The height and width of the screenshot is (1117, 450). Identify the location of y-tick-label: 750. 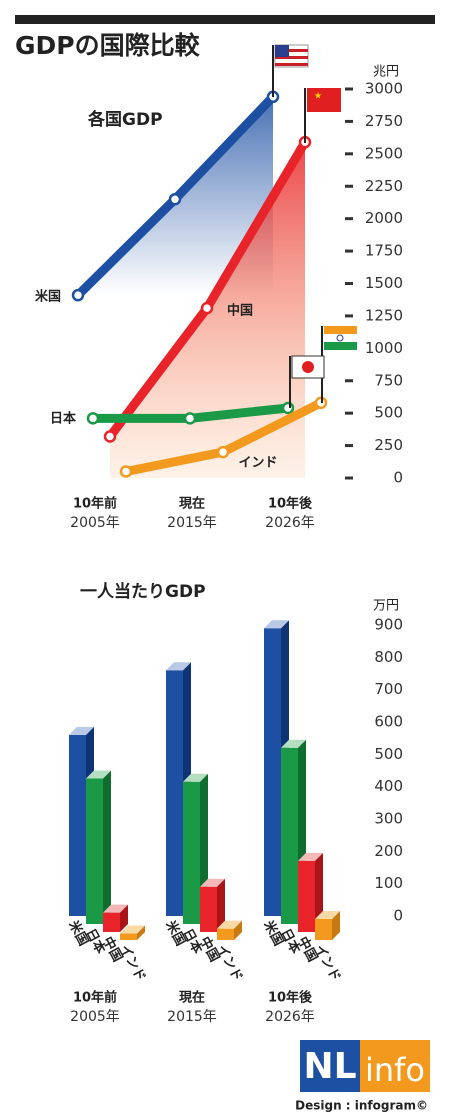
(388, 380).